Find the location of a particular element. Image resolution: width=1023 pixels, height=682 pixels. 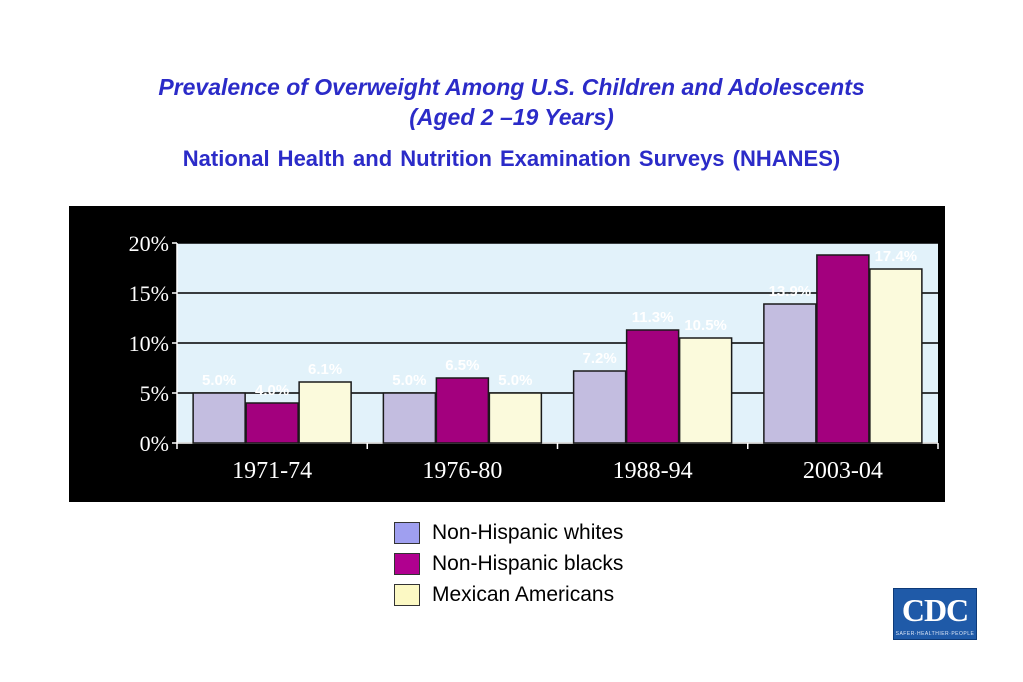

data-label: 13.9% is located at coordinates (790, 291).